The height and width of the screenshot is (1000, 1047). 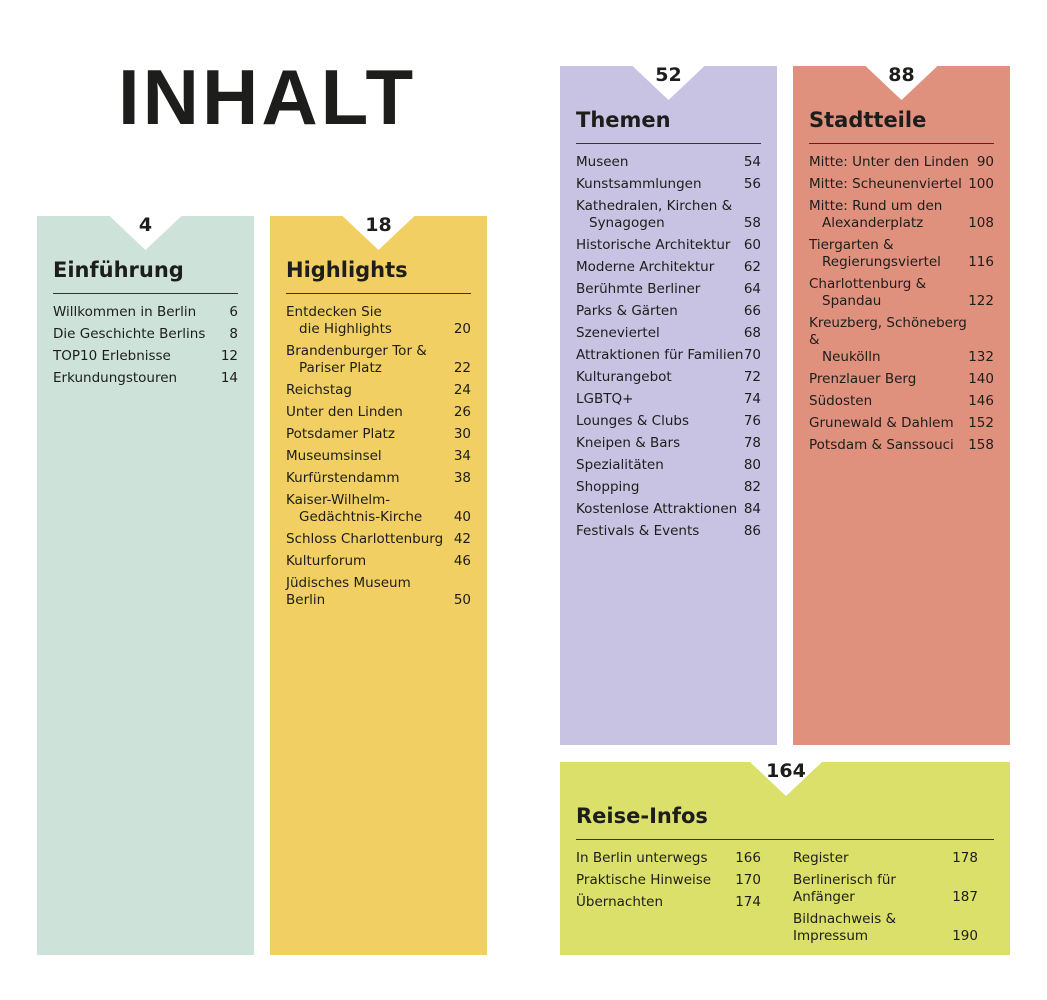 What do you see at coordinates (752, 443) in the screenshot?
I see `entry-page: 78` at bounding box center [752, 443].